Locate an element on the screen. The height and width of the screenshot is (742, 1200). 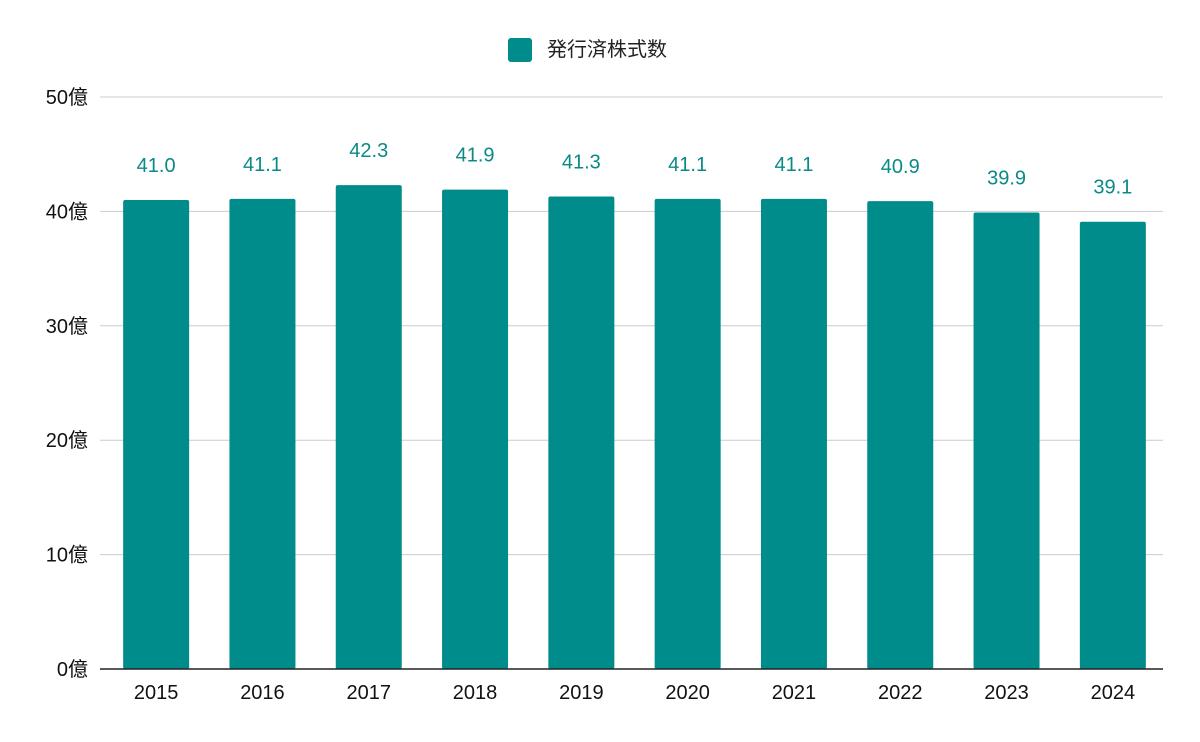
x-tick-label: 2016 is located at coordinates (262, 693).